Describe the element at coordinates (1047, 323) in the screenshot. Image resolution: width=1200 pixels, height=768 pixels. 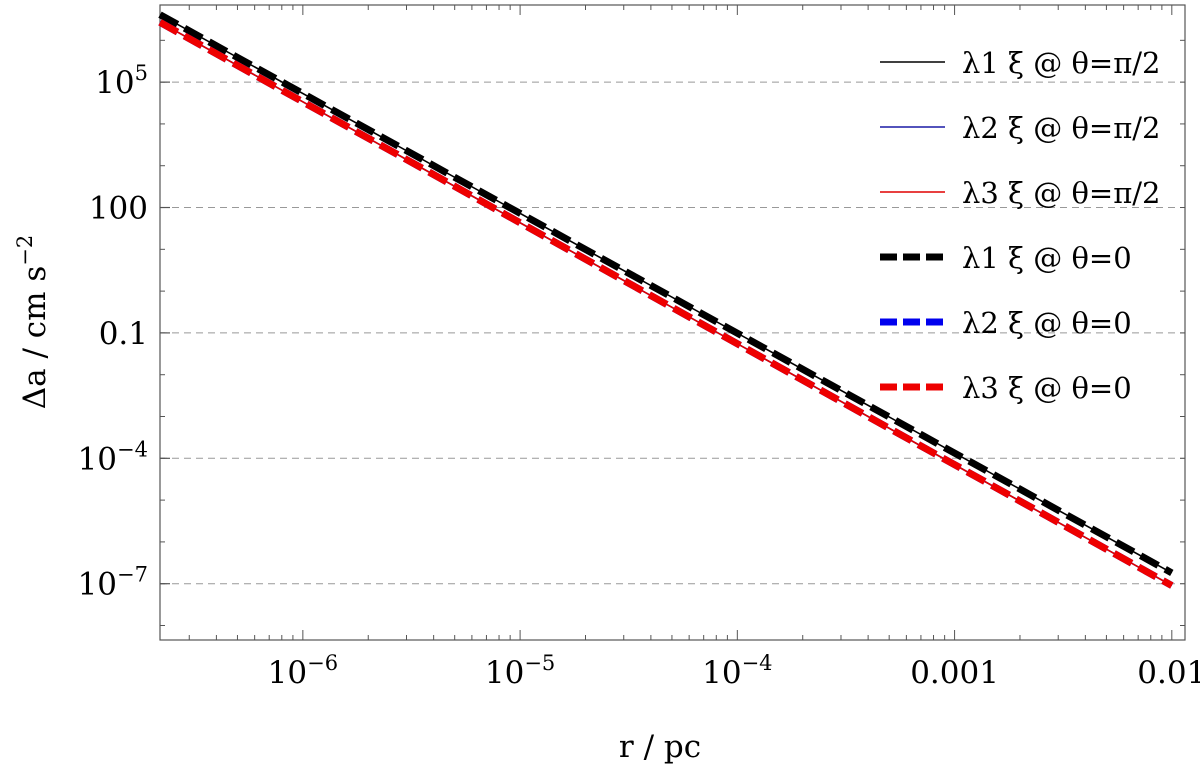
I see `legend-label: λ2 ξ @ θ=0` at that location.